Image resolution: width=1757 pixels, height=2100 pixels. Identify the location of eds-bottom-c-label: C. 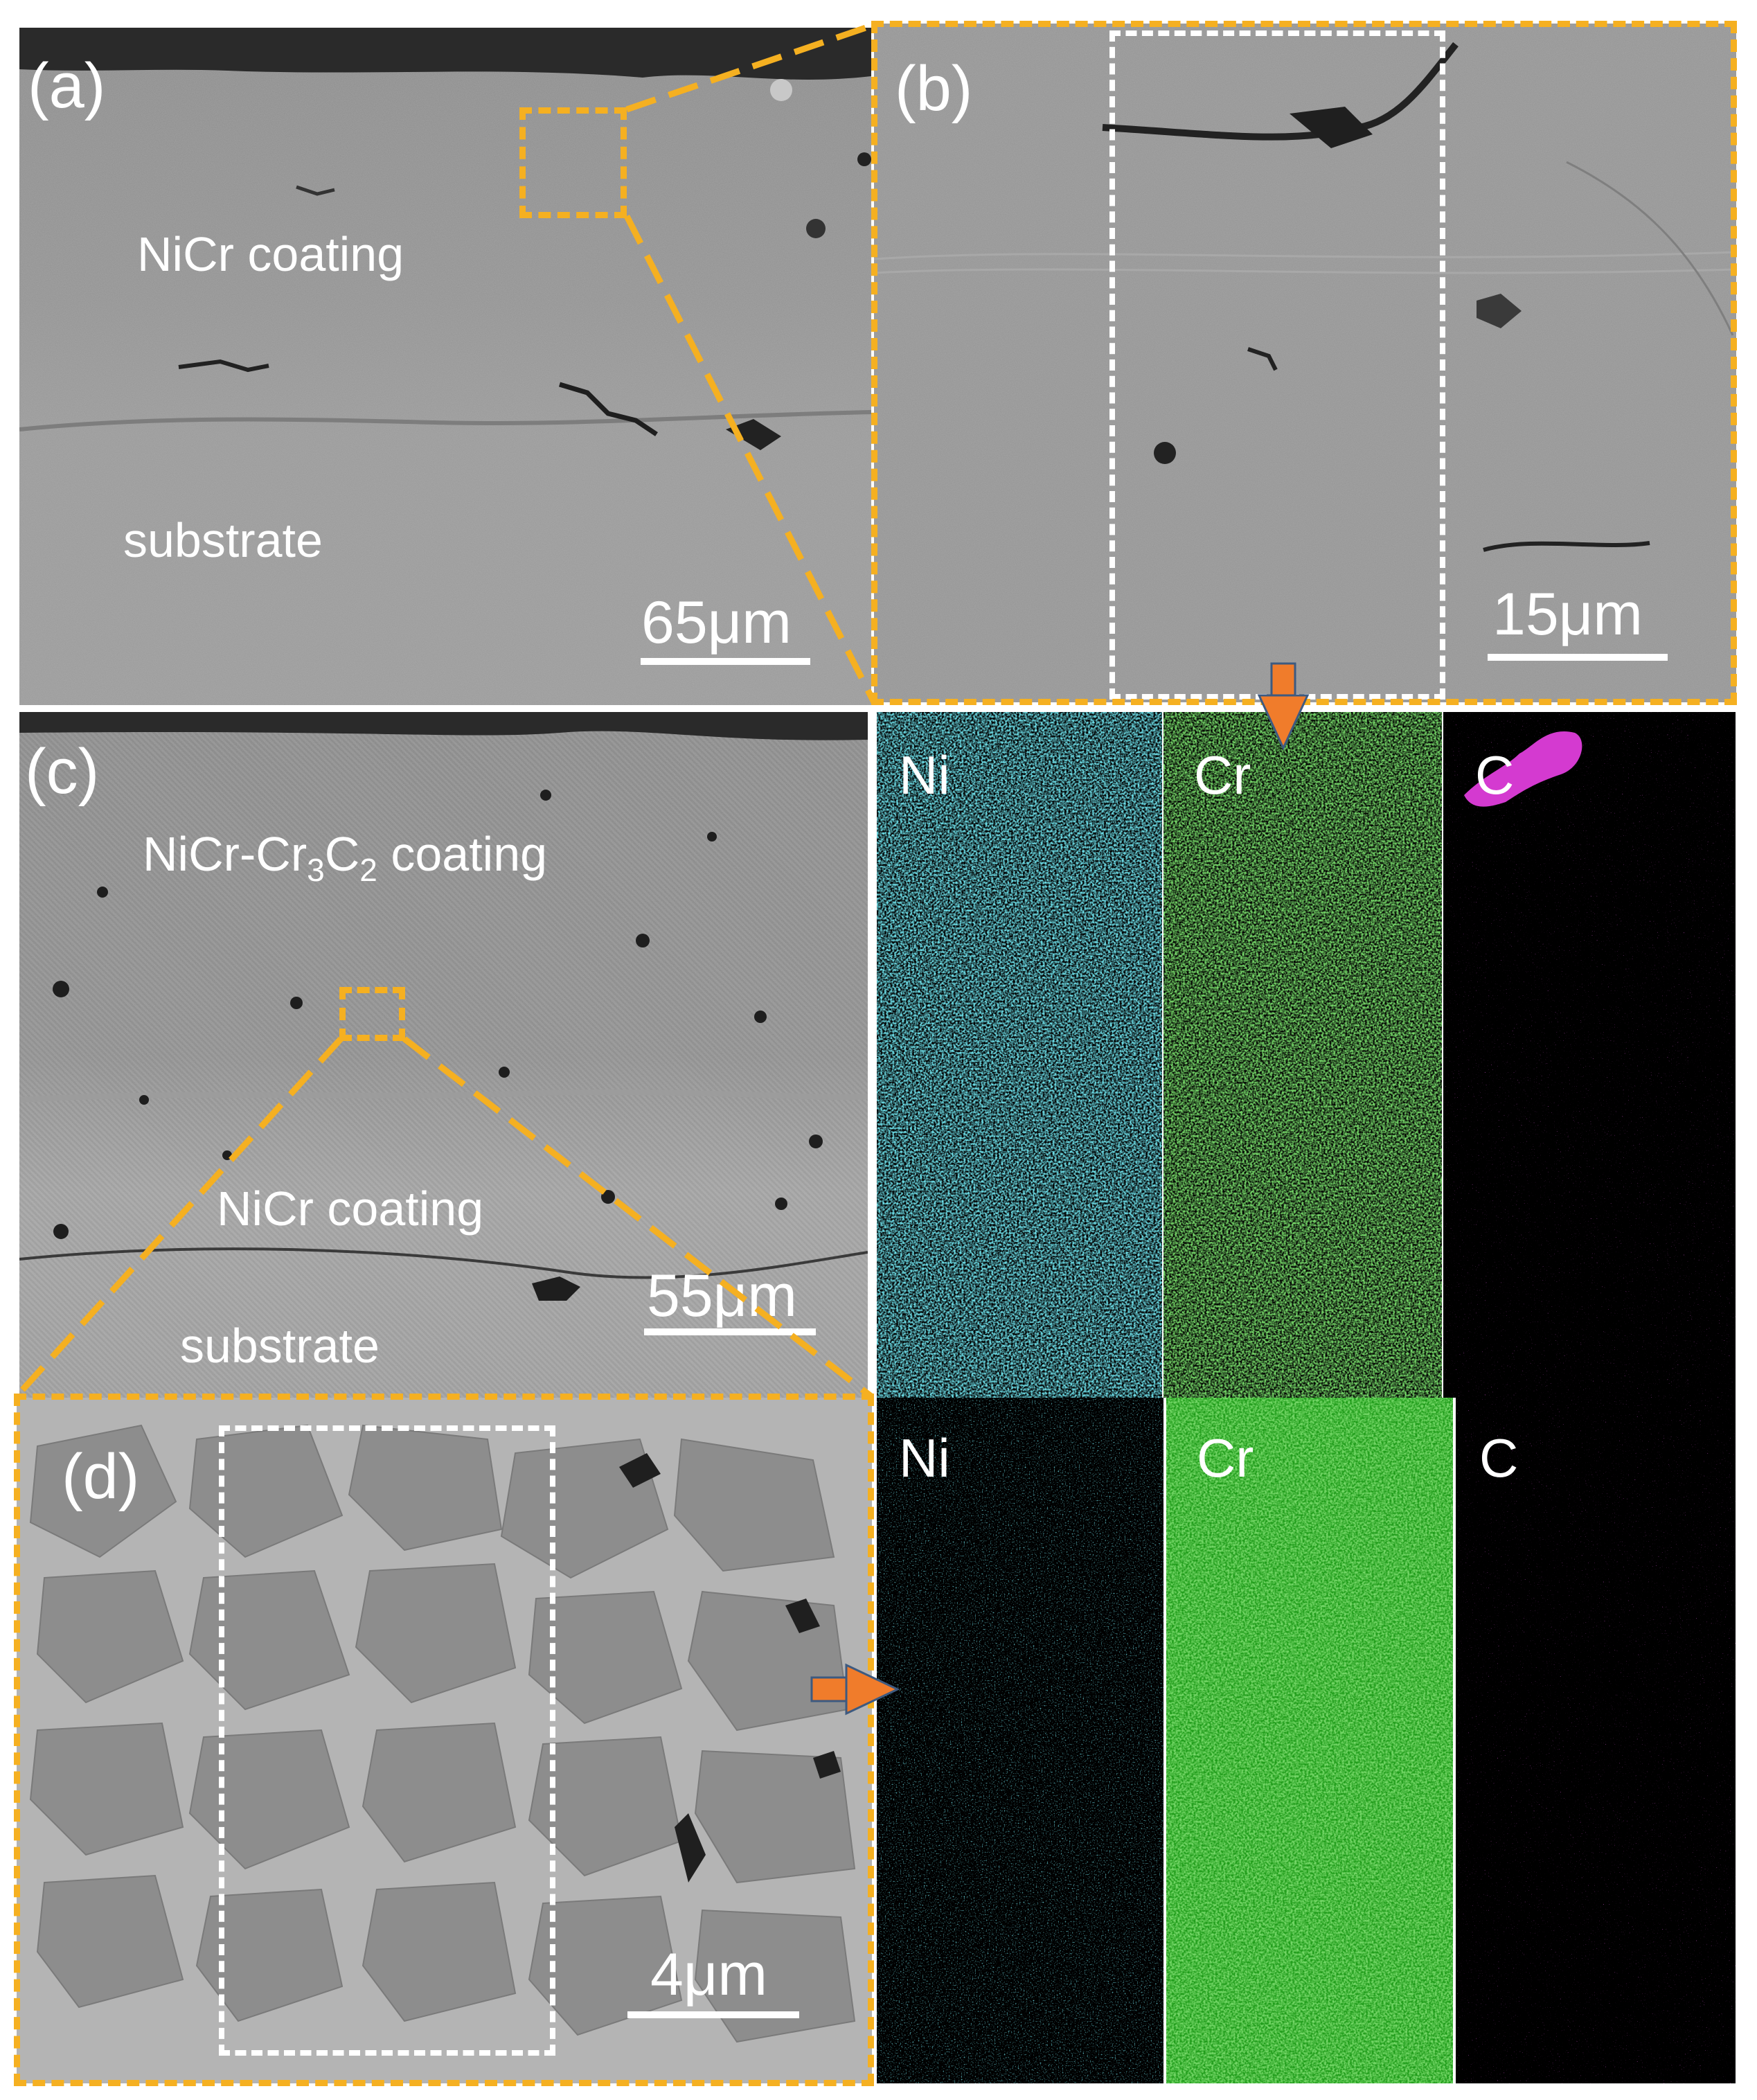
(1499, 1457).